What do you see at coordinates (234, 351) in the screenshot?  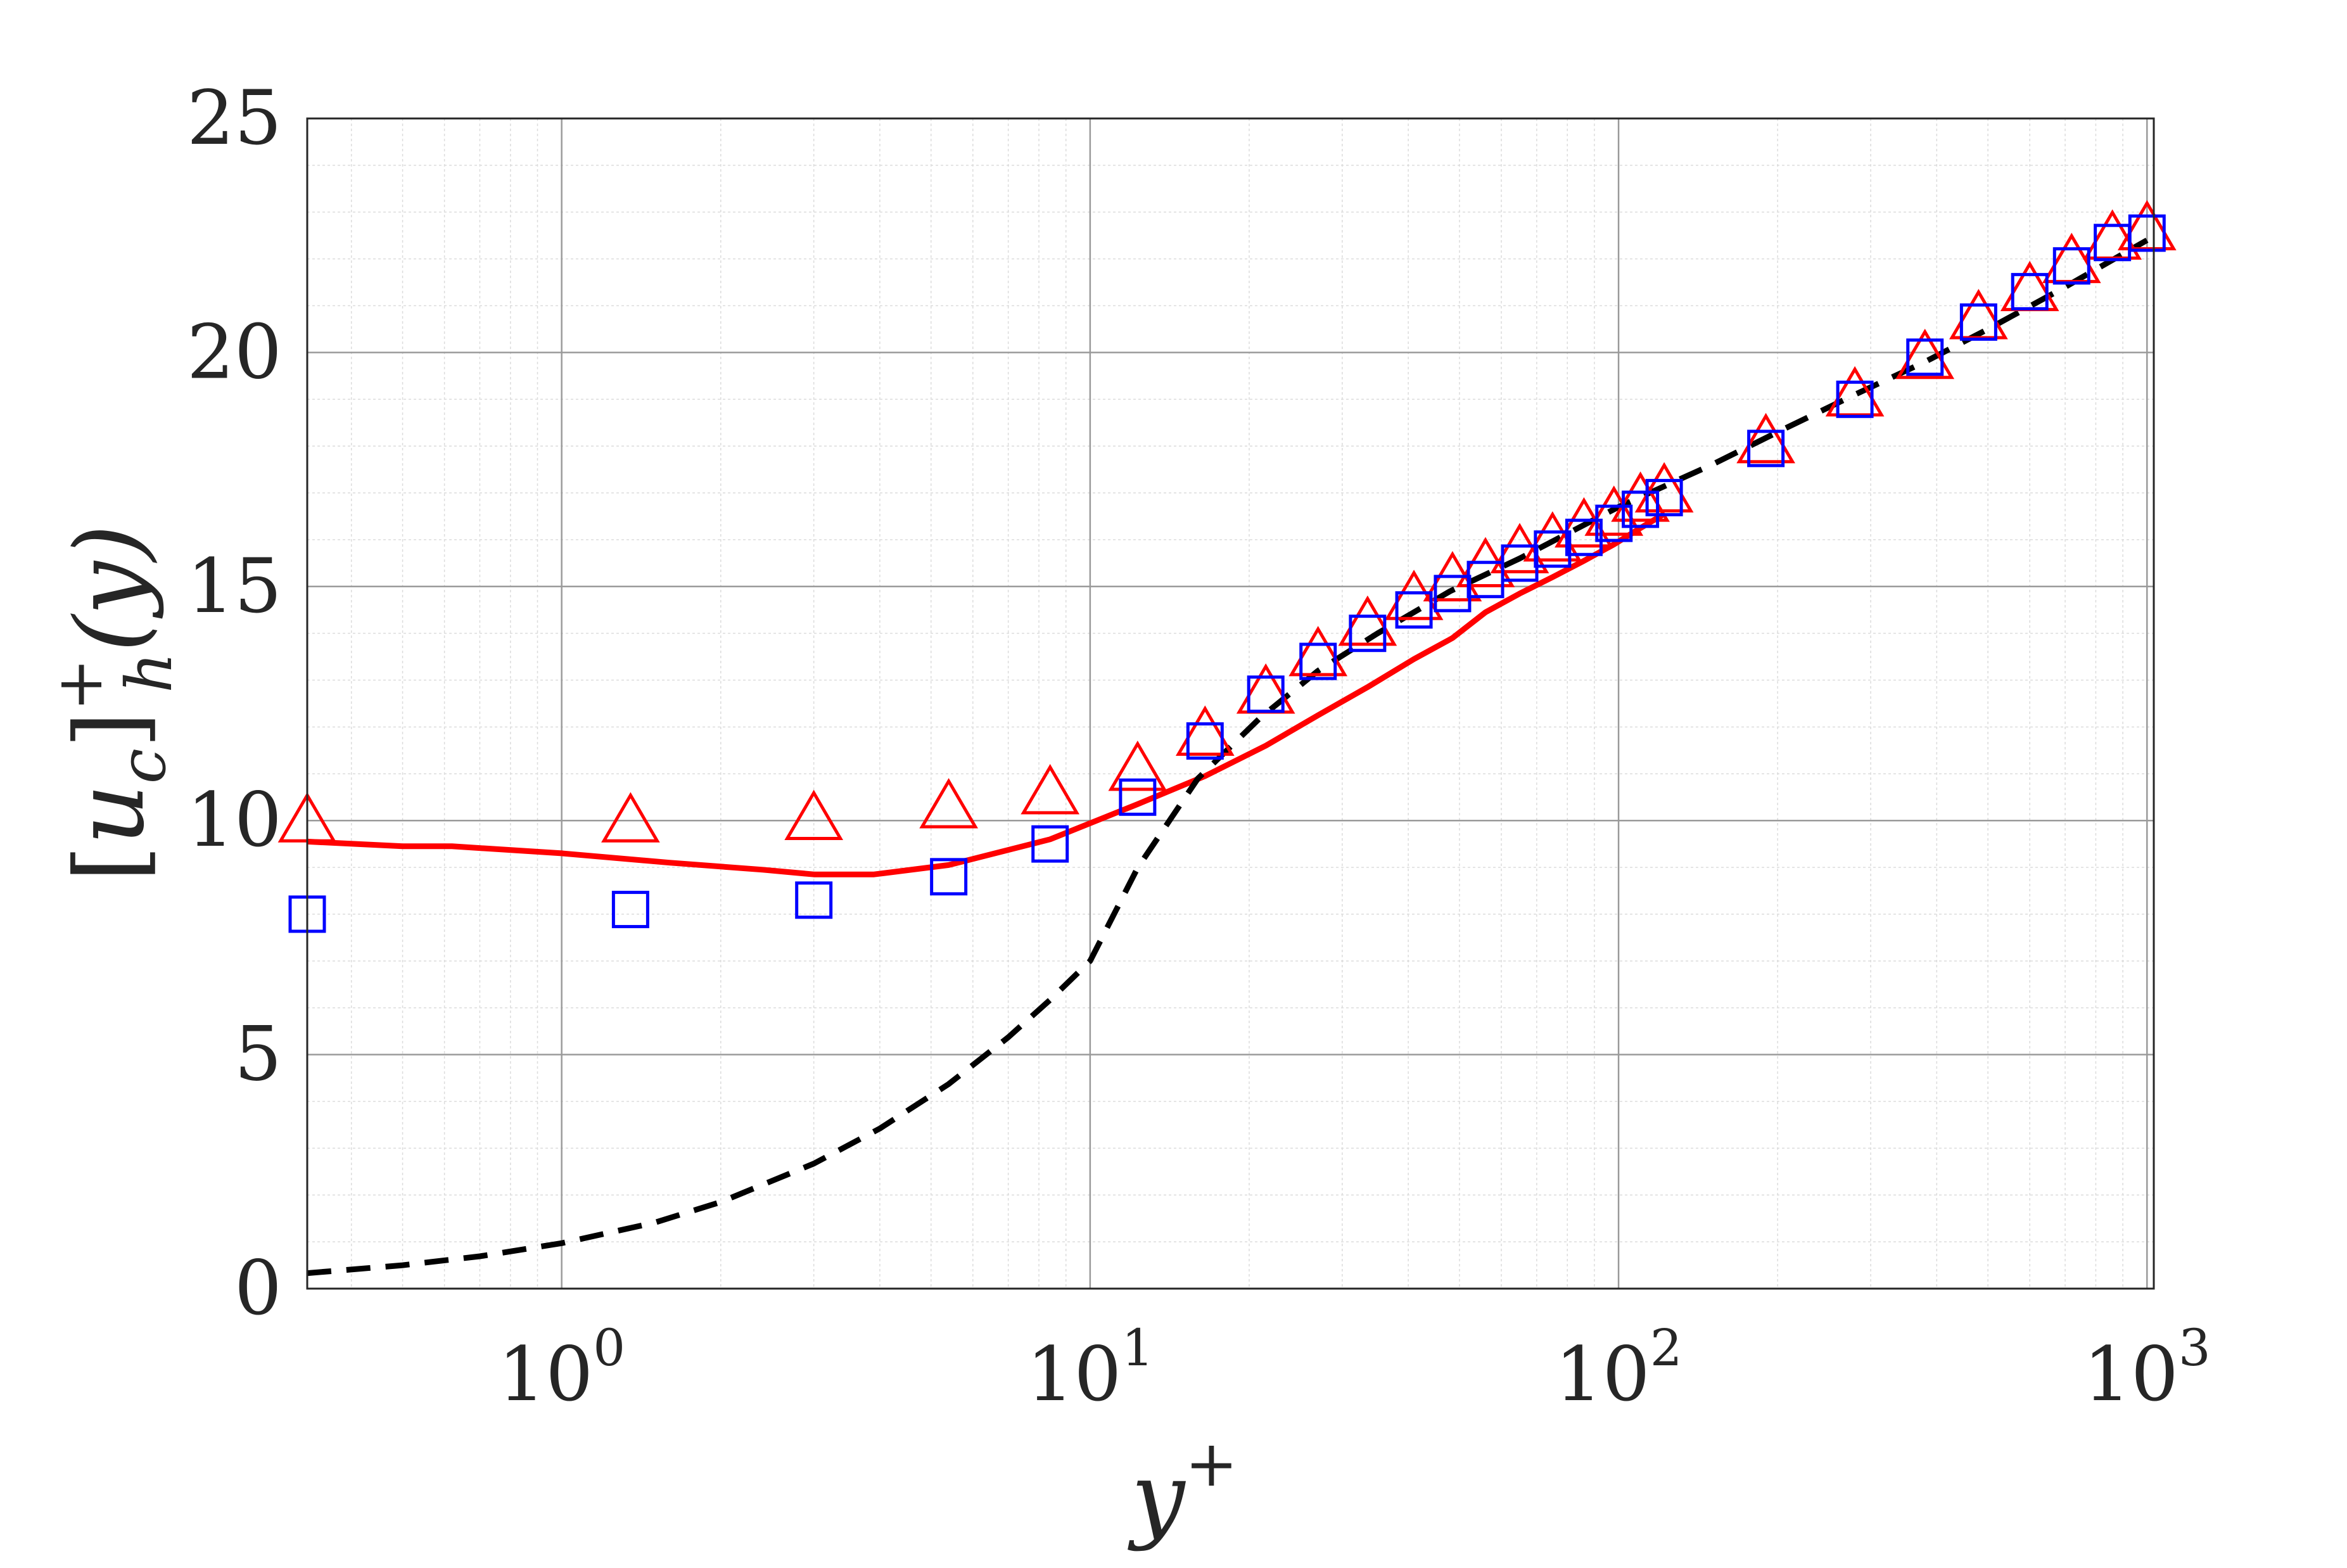 I see `y-tick-label: 20` at bounding box center [234, 351].